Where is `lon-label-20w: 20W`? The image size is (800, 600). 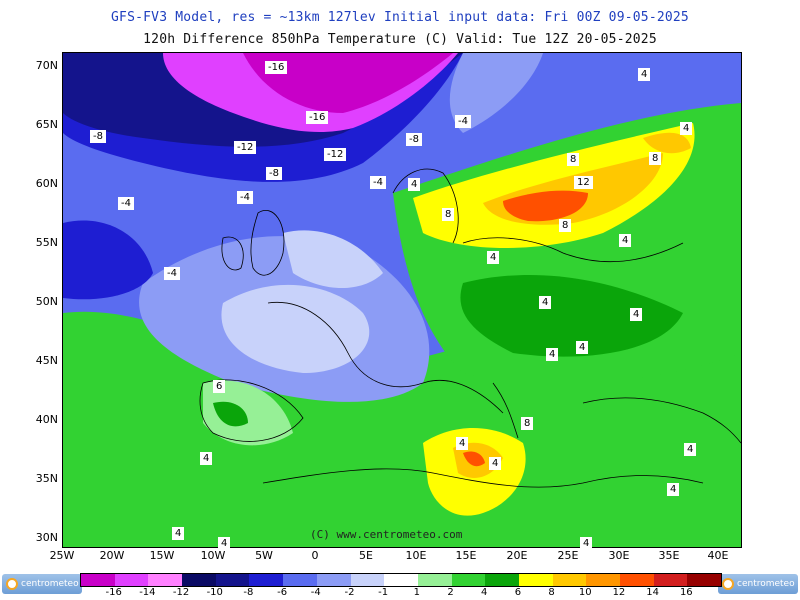 lon-label-20w: 20W is located at coordinates (112, 555).